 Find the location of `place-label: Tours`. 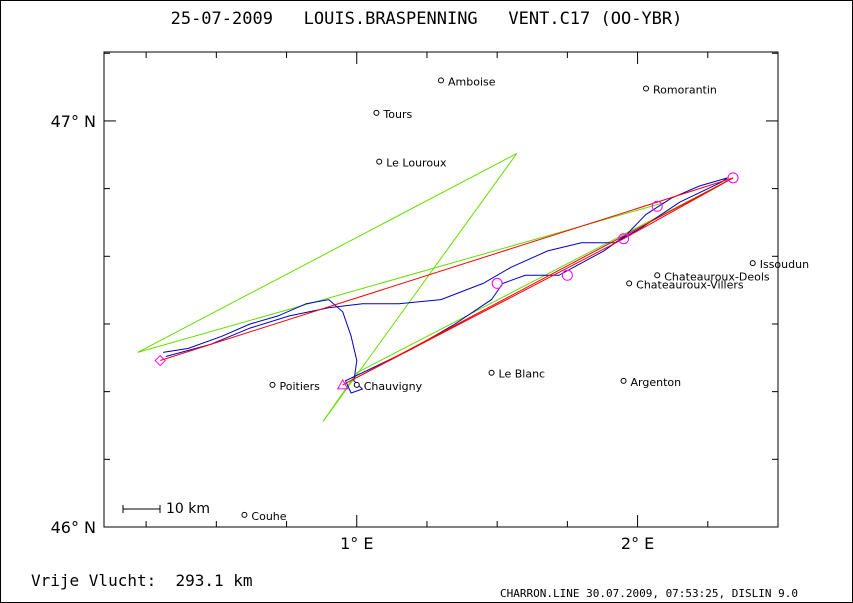

place-label: Tours is located at coordinates (397, 114).